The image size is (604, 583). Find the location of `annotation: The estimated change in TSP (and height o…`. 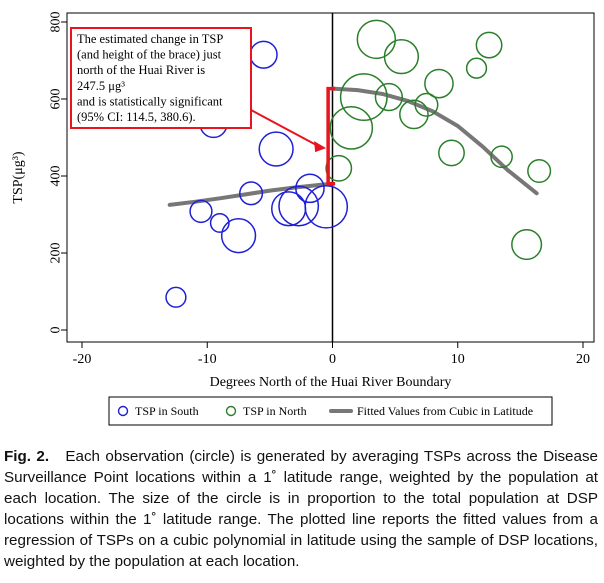

annotation: The estimated change in TSP (and height o… is located at coordinates (203, 106).